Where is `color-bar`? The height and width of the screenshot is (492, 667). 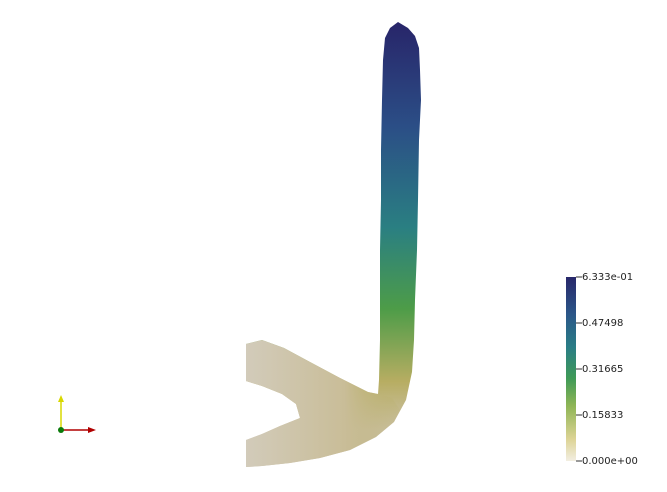 color-bar is located at coordinates (571, 369).